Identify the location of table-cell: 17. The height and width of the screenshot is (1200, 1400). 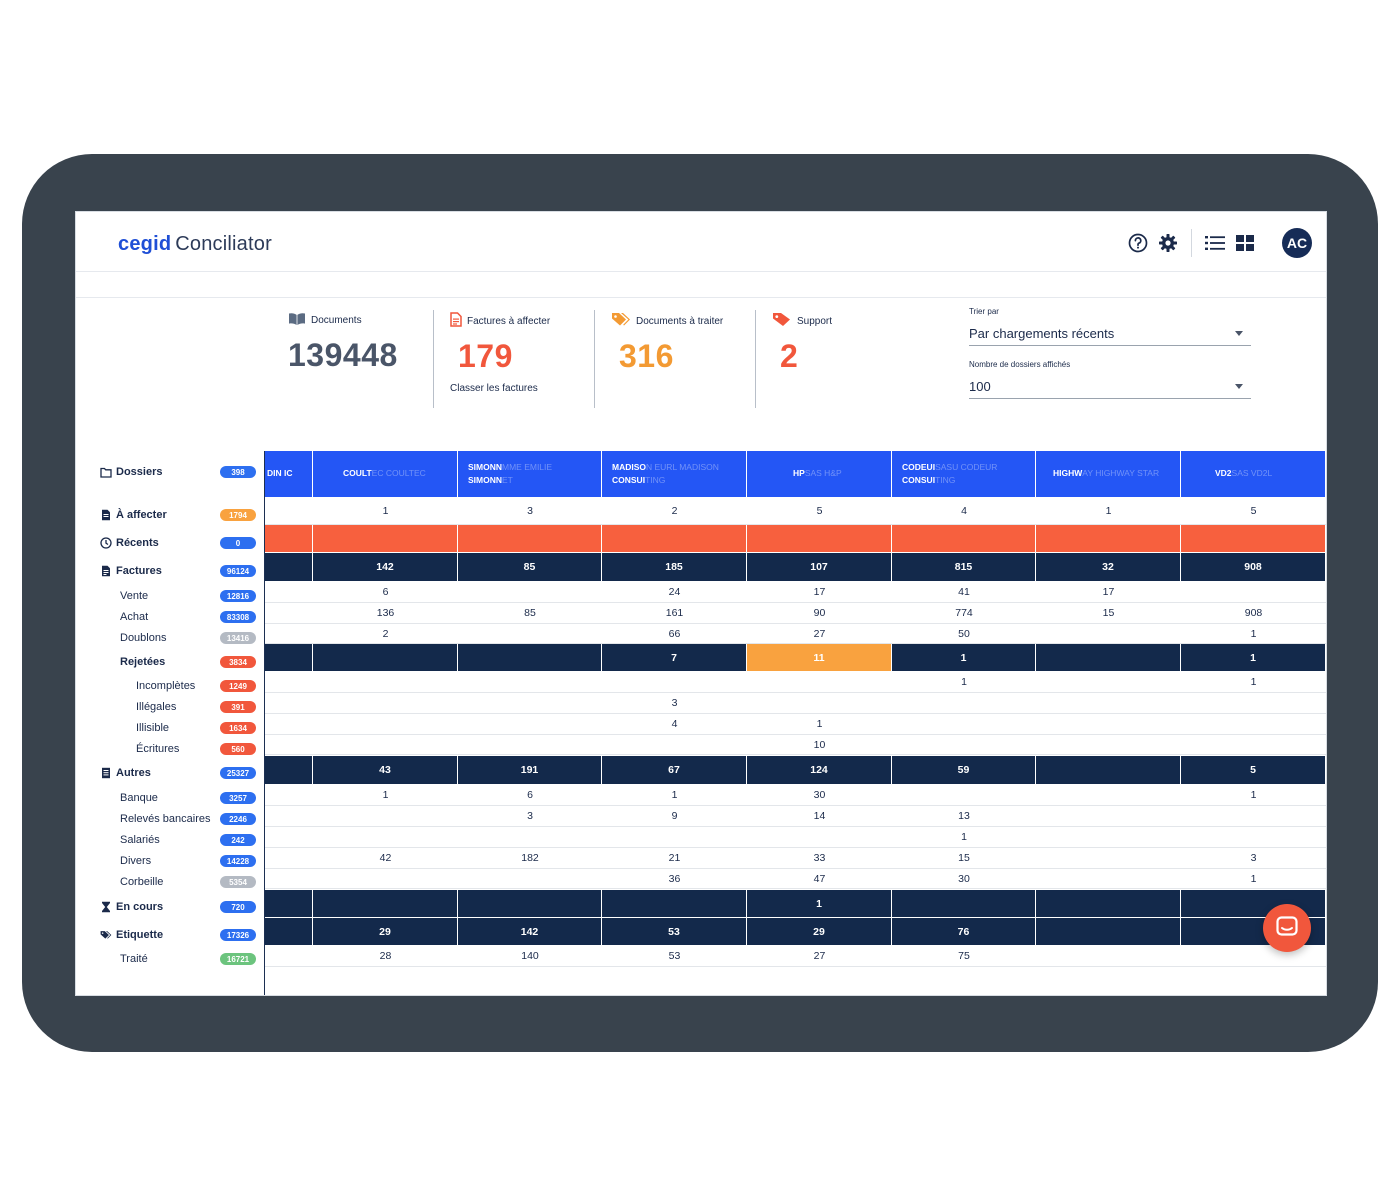
(819, 592).